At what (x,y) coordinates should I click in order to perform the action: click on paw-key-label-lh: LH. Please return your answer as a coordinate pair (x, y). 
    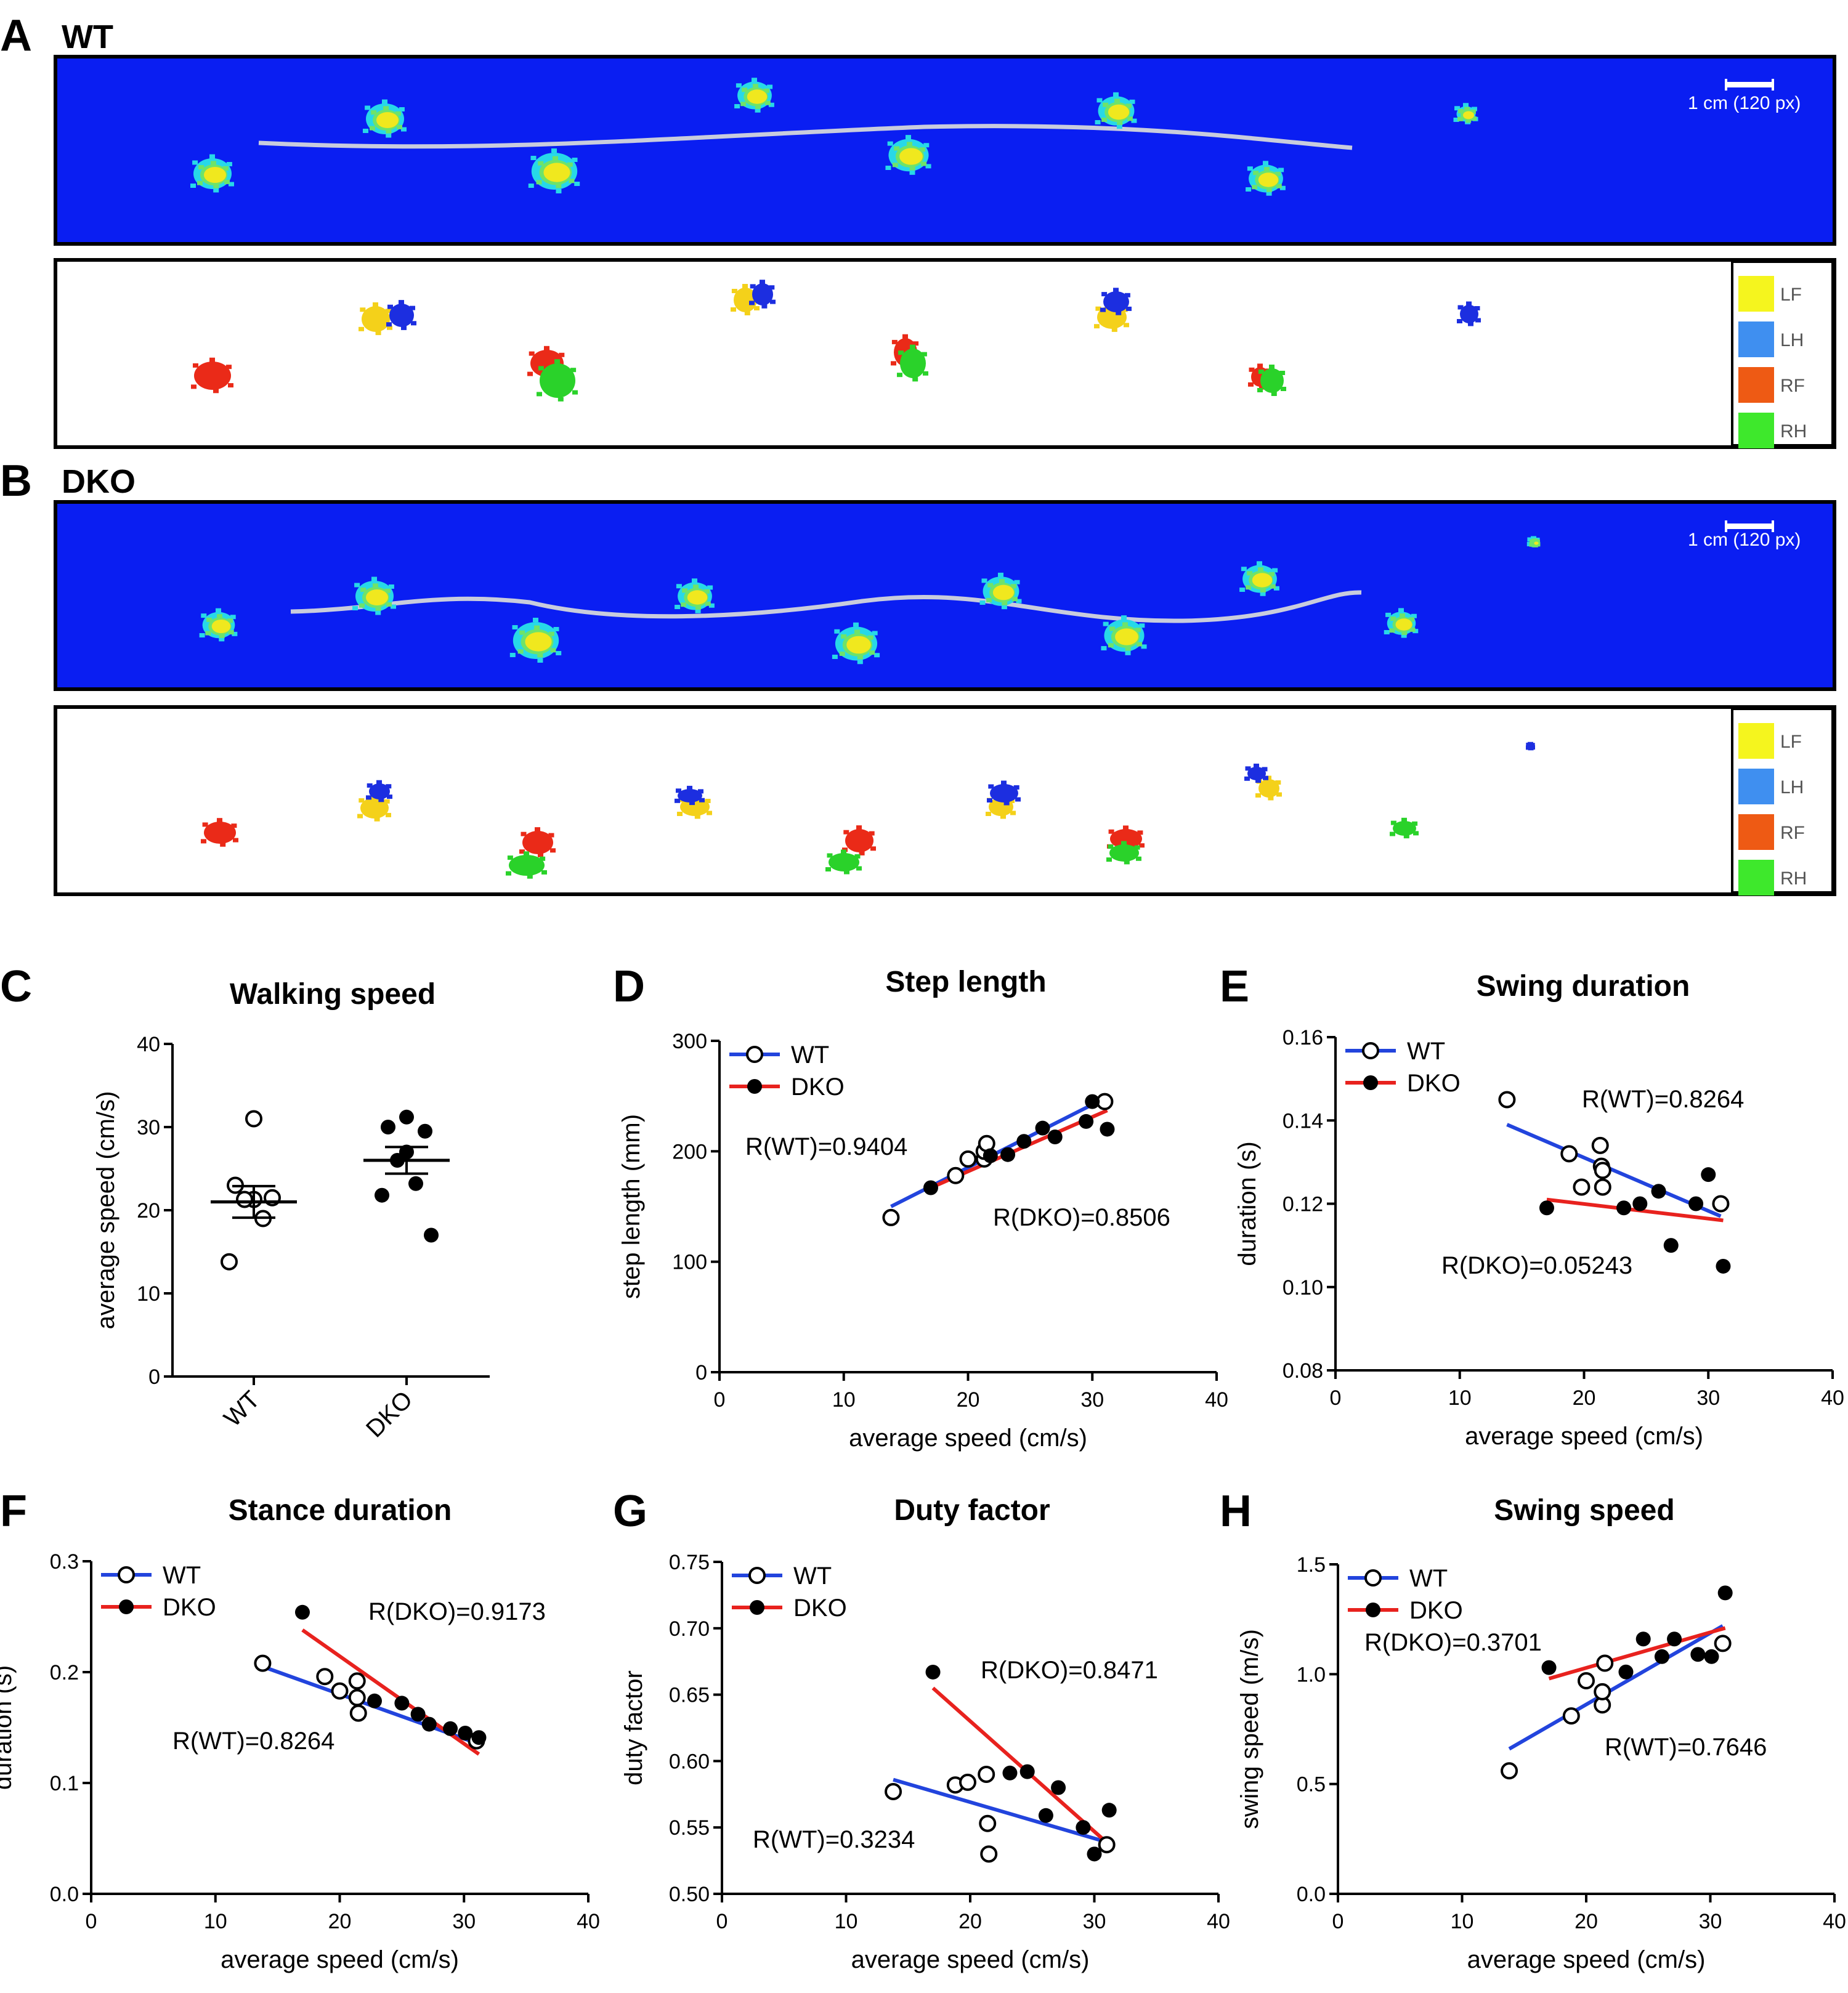
    Looking at the image, I should click on (1792, 340).